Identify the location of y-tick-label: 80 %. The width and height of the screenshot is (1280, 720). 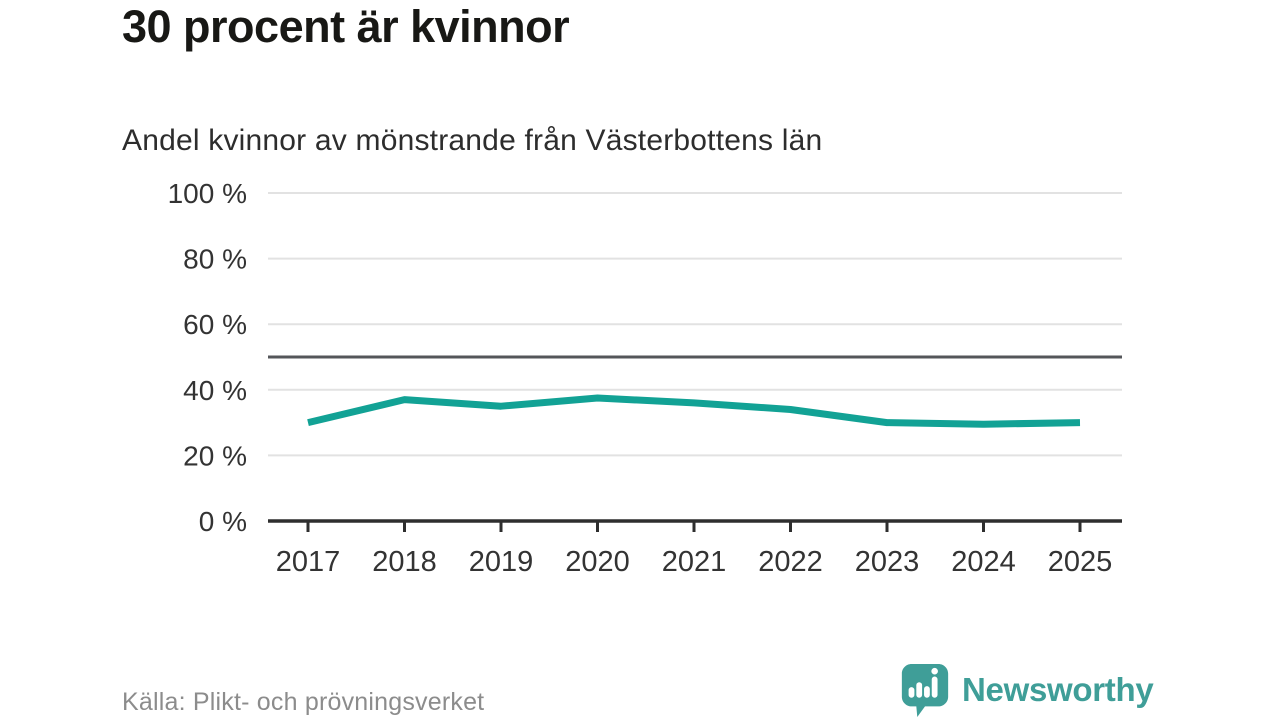
(215, 259).